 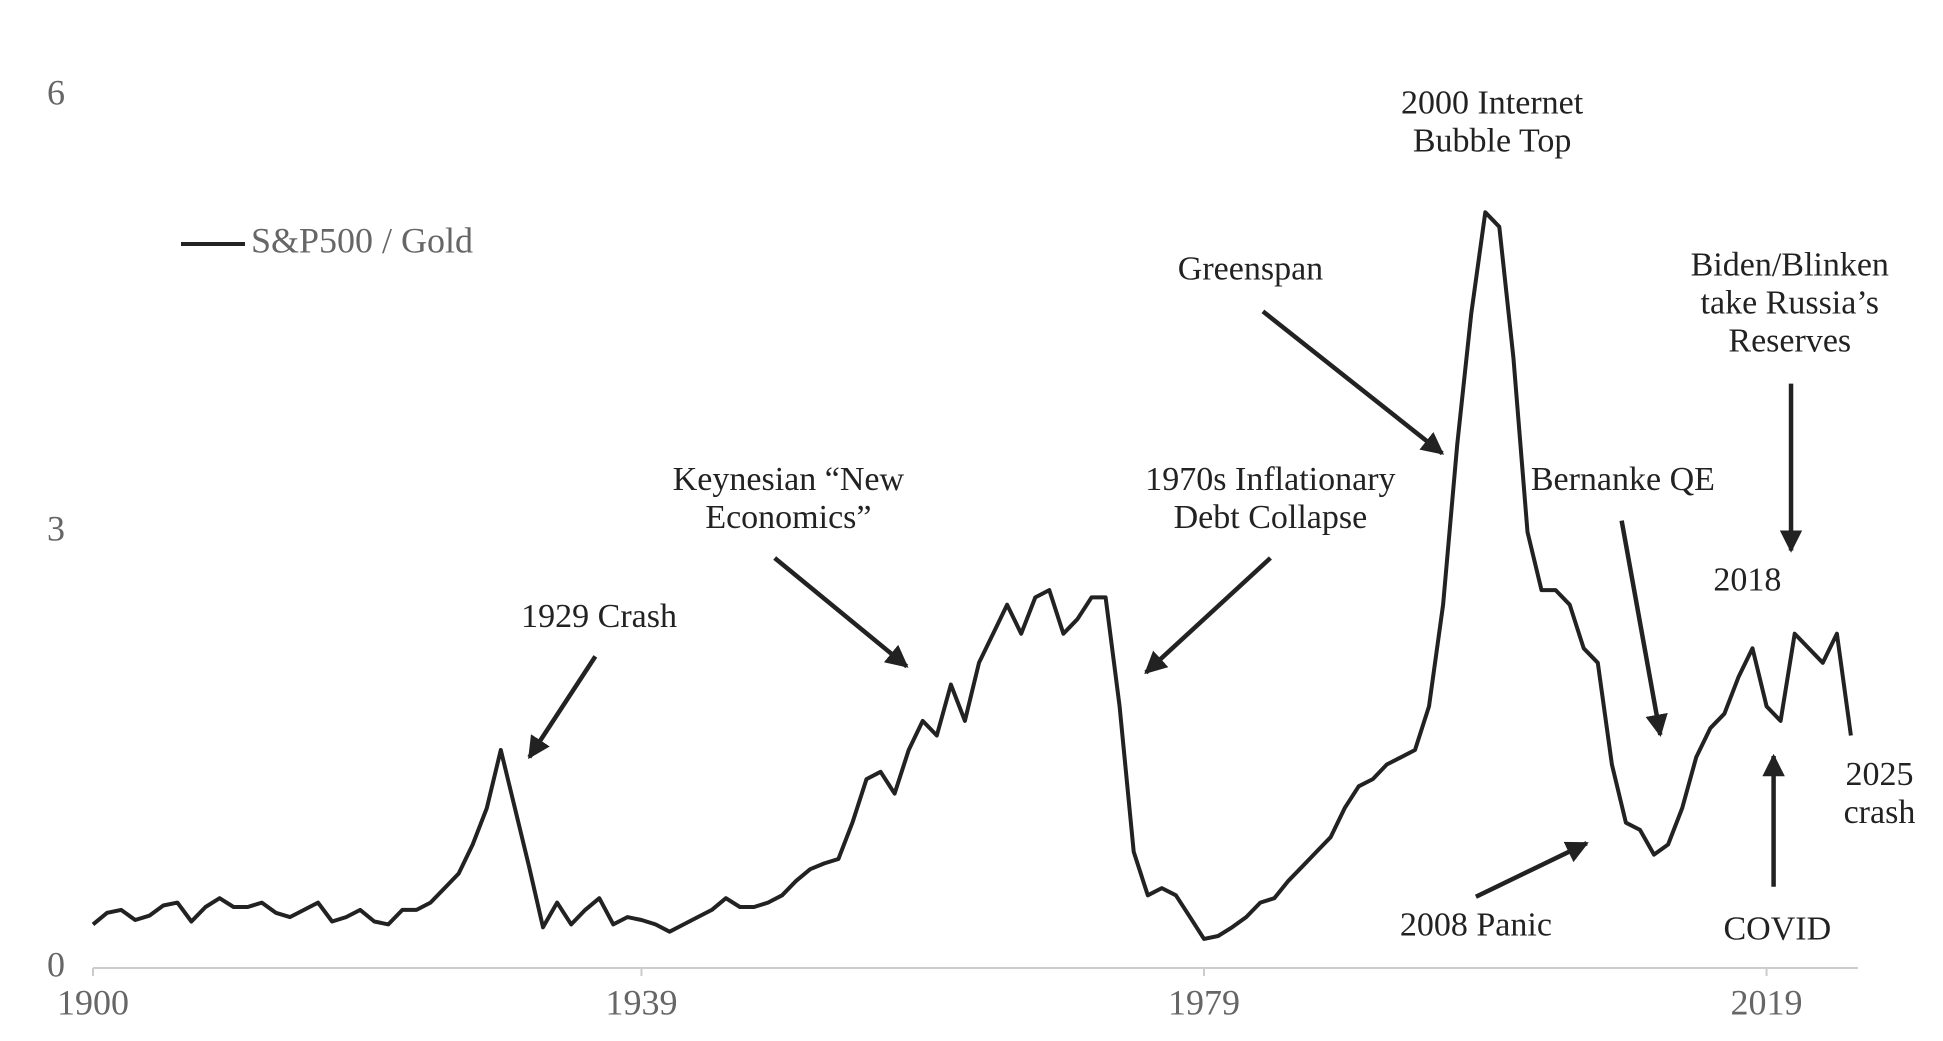 I want to click on annotation: COVID, so click(x=1777, y=928).